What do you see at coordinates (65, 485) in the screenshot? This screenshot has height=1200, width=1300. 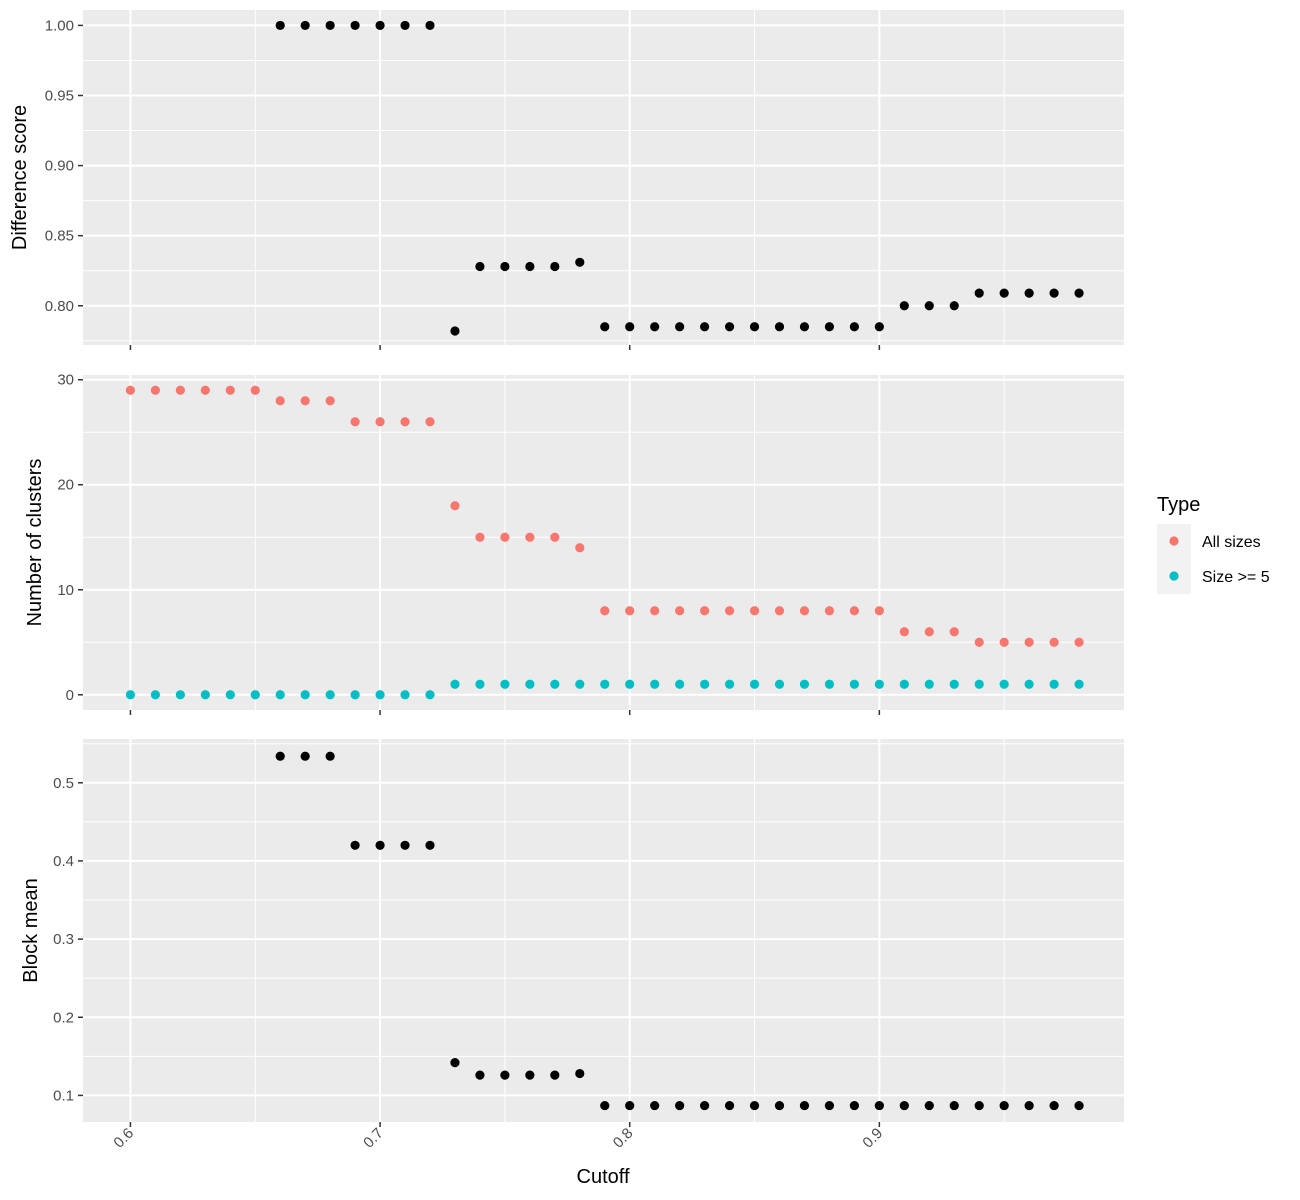 I see `y-tick-label: 20` at bounding box center [65, 485].